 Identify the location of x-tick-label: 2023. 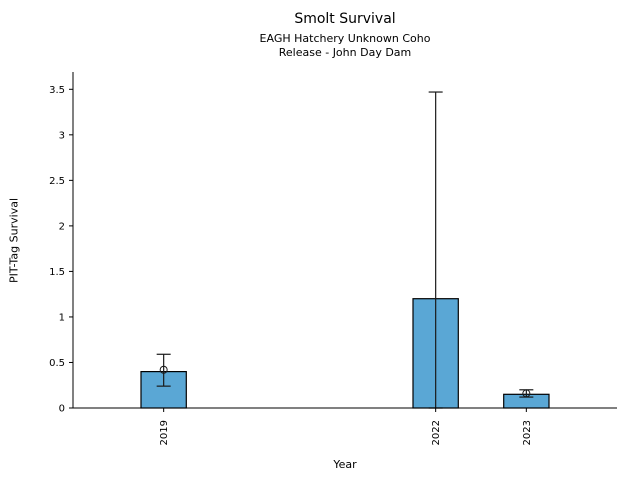
(527, 432).